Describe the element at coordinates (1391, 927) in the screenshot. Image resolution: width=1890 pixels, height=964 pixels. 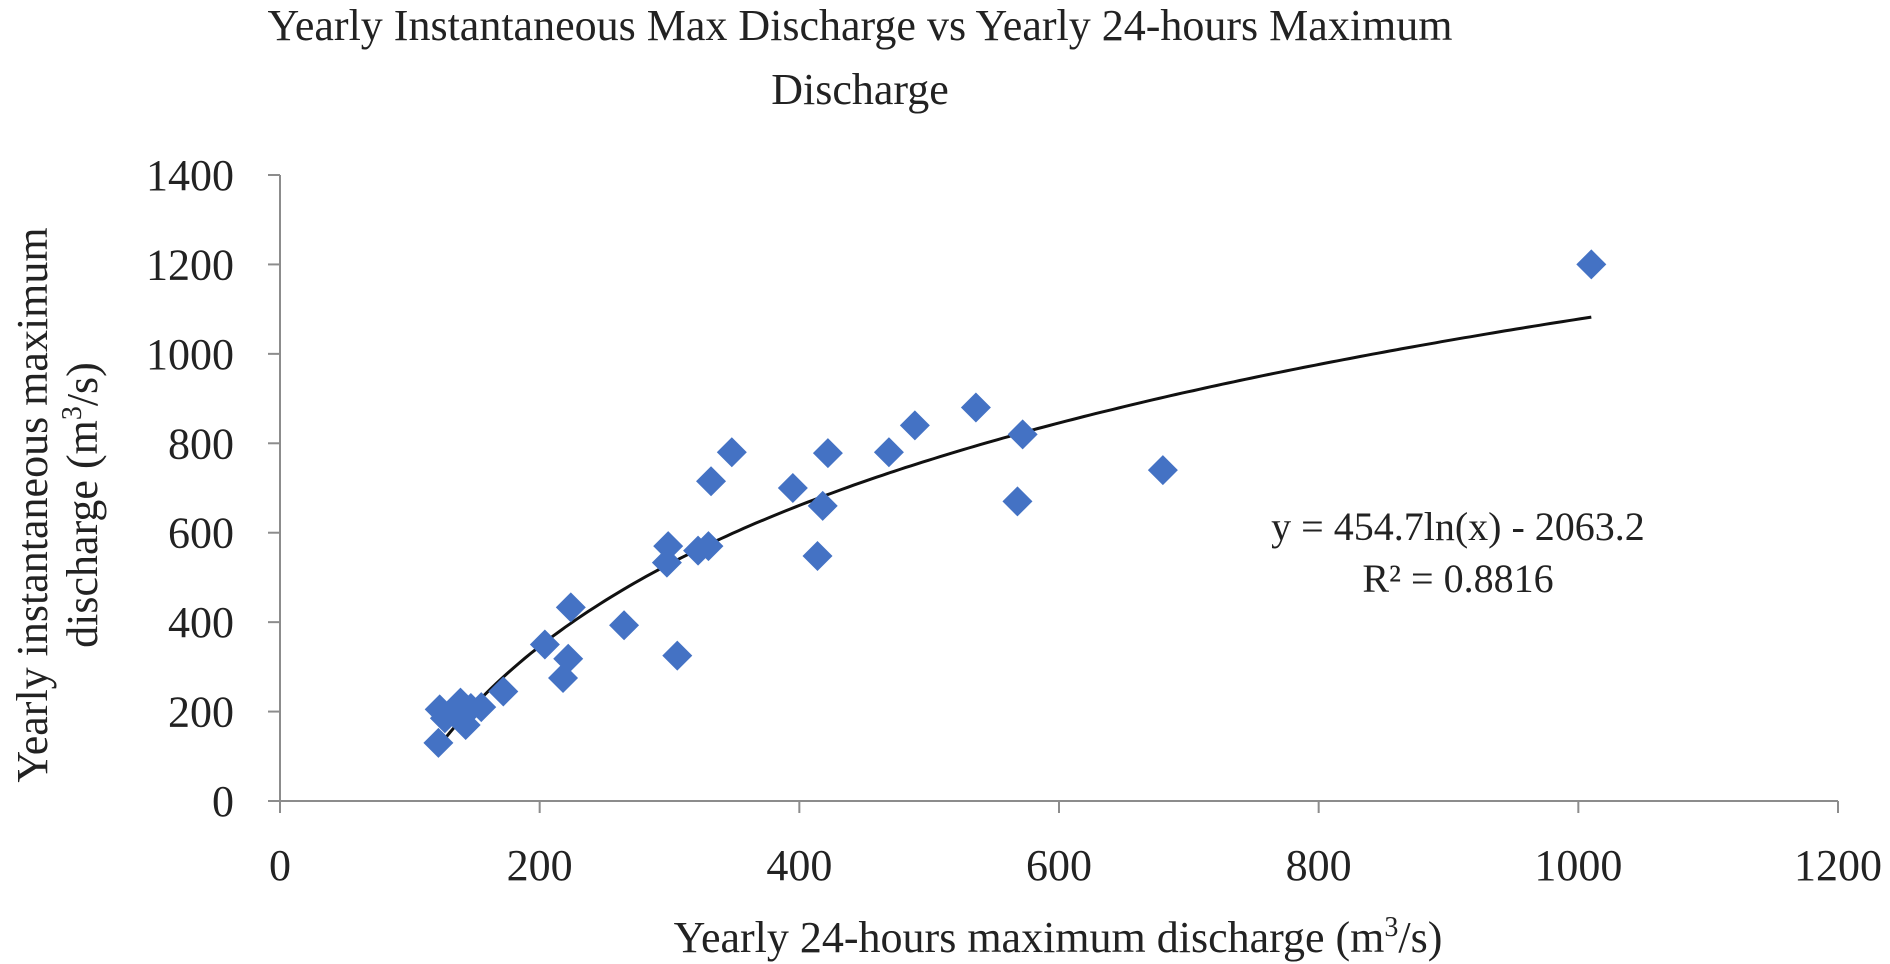
I see `x-axis-title-superscript: 3` at that location.